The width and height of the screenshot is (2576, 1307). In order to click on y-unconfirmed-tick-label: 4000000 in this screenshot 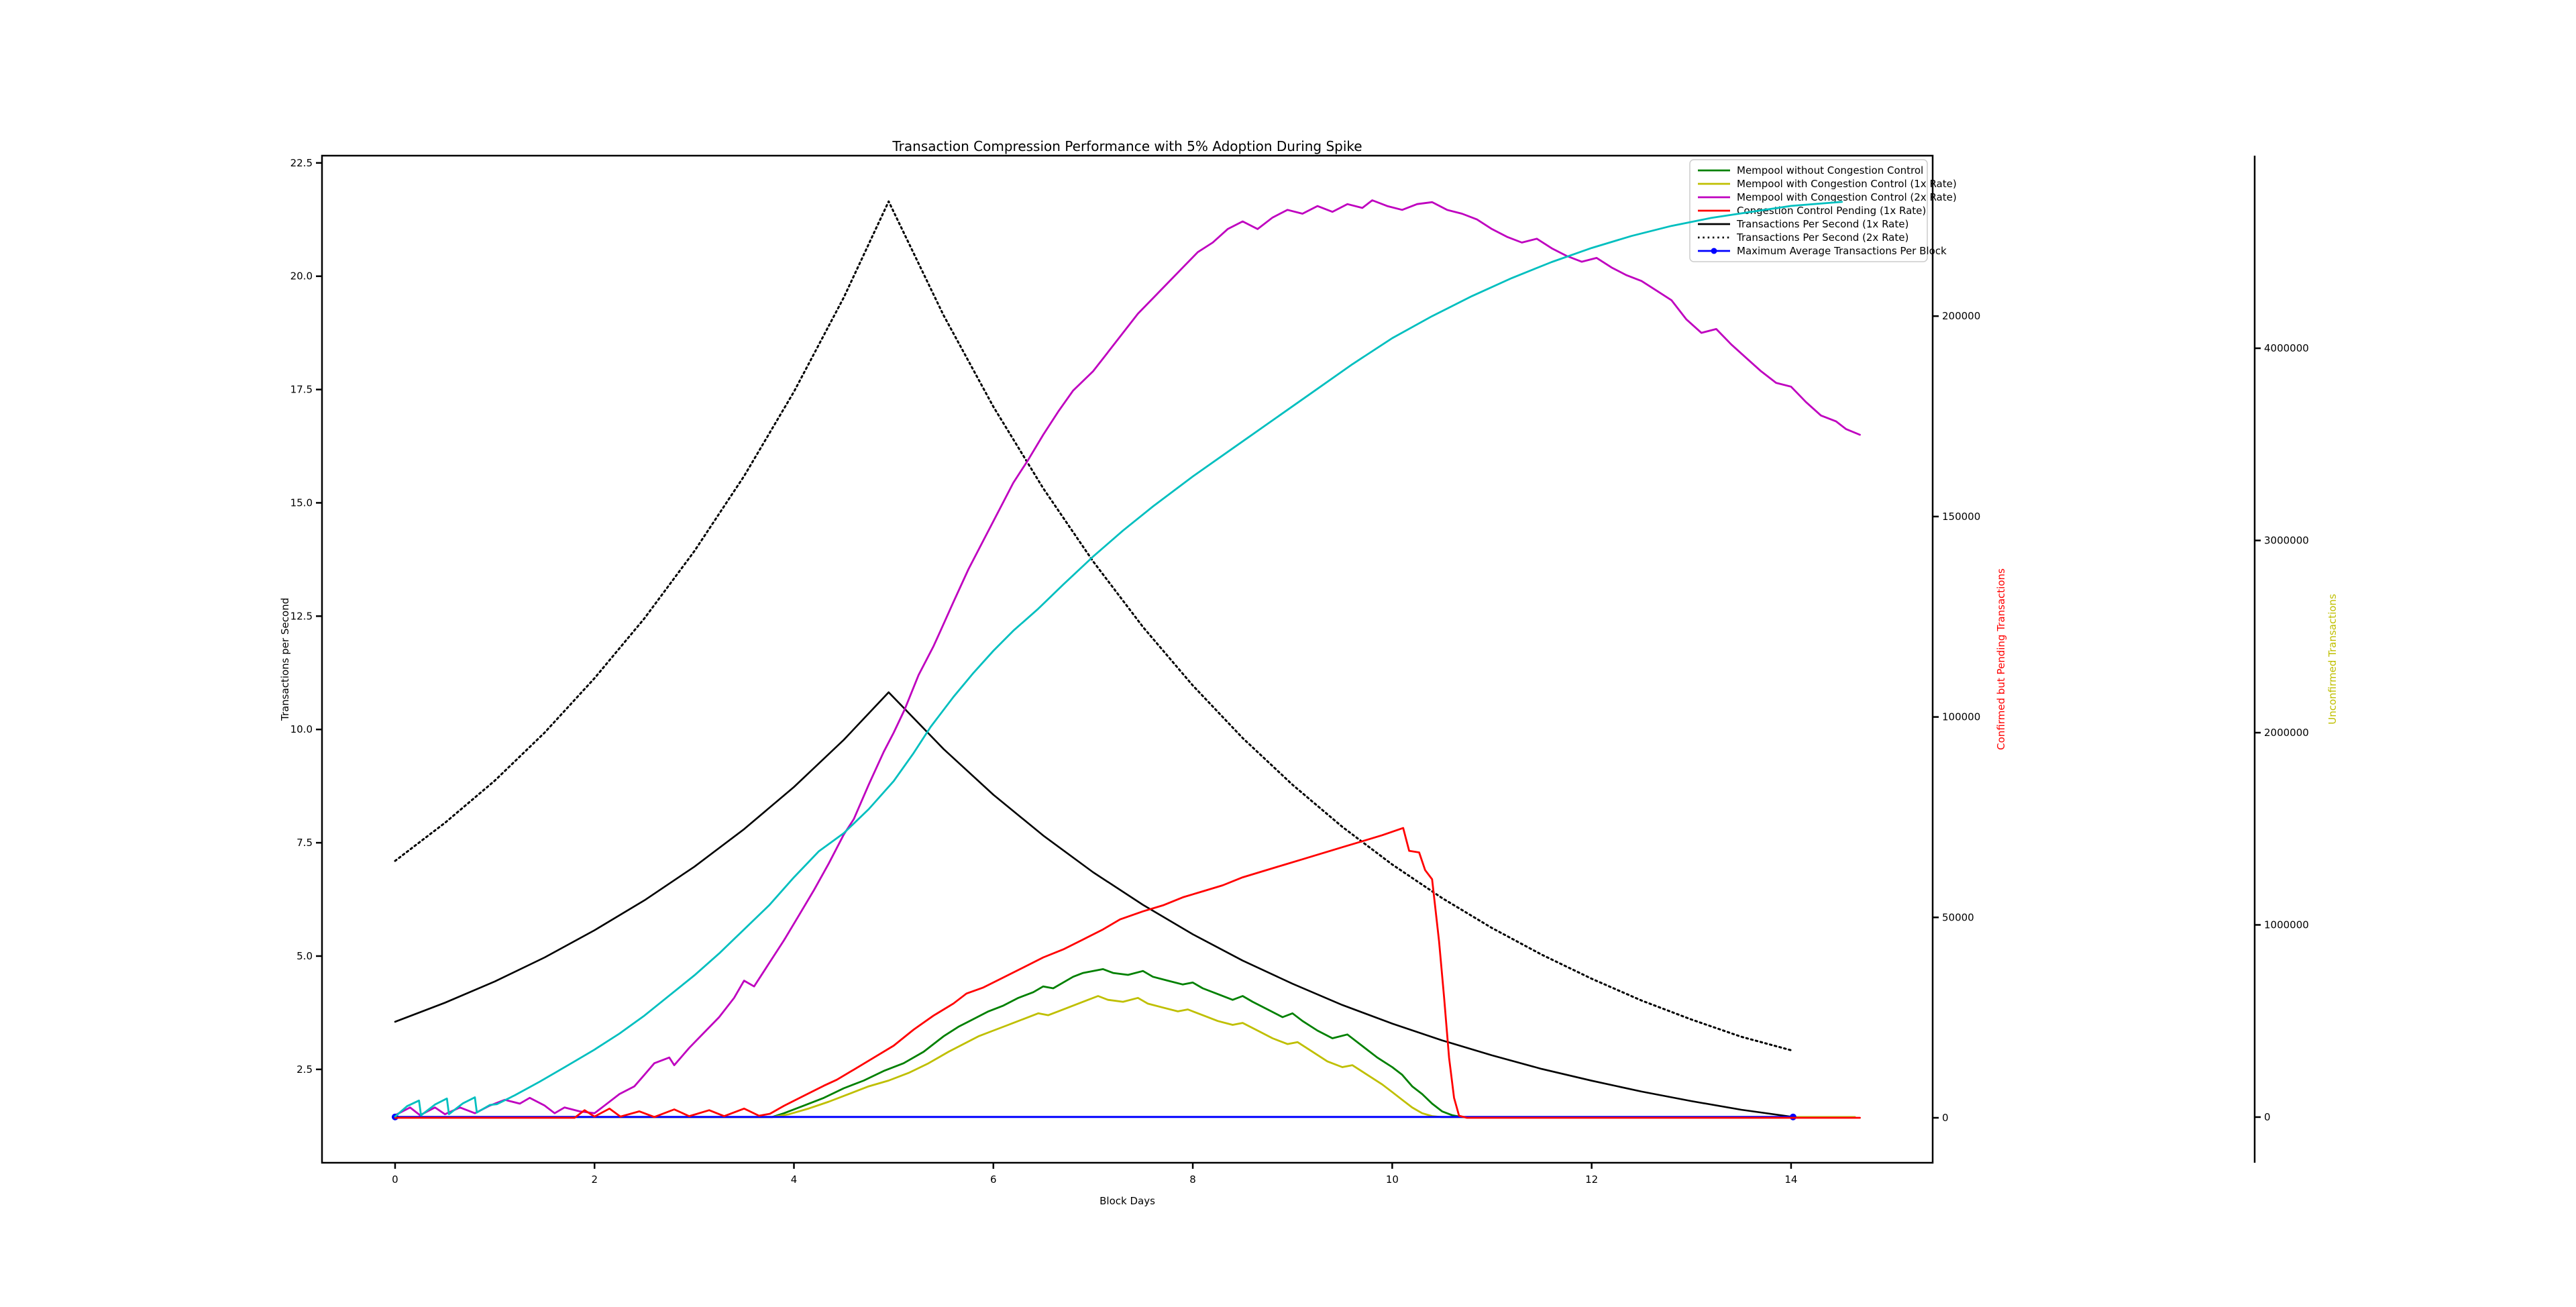, I will do `click(2286, 348)`.